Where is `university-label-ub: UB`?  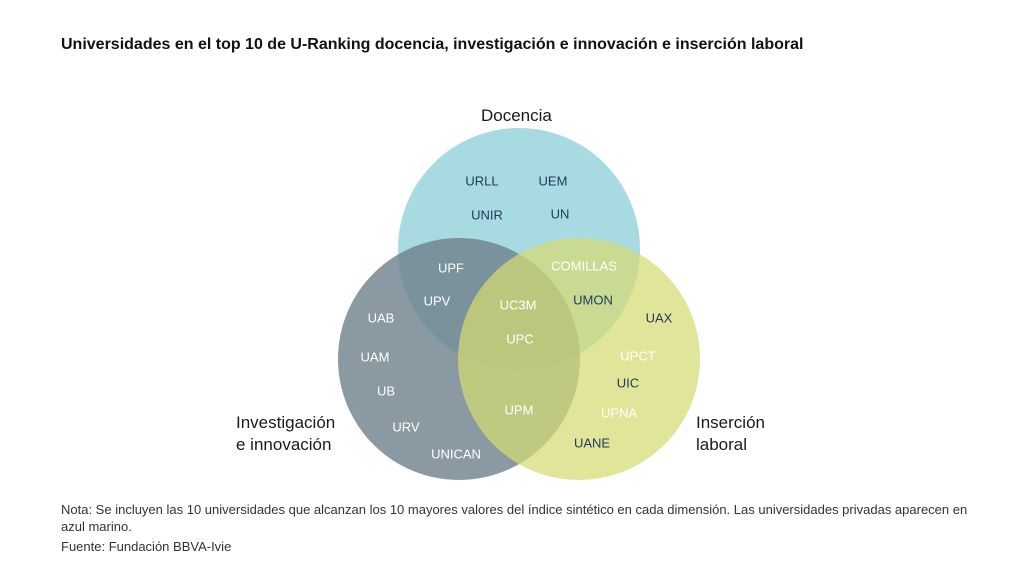 university-label-ub: UB is located at coordinates (386, 390).